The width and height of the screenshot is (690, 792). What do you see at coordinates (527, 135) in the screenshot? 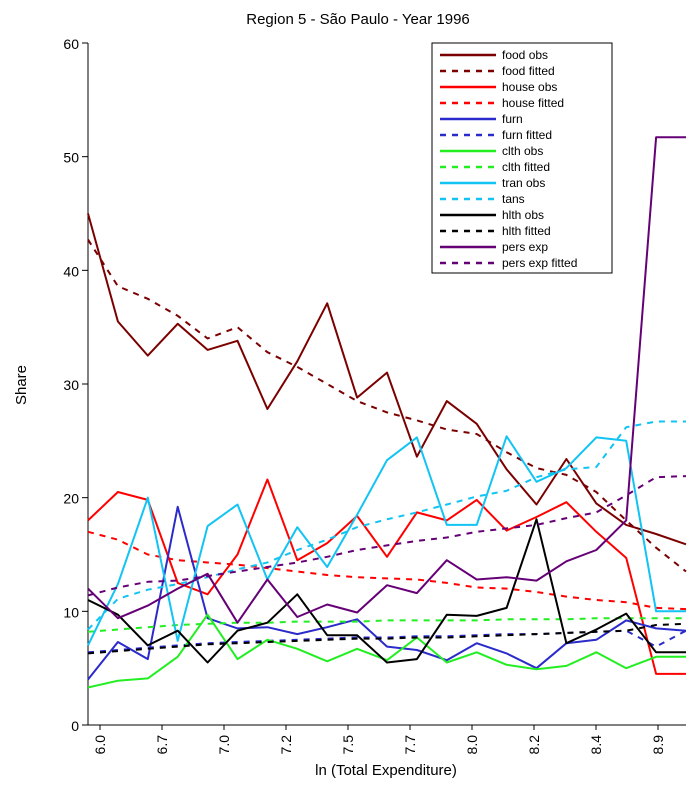
I see `legend-label: furn fitted` at bounding box center [527, 135].